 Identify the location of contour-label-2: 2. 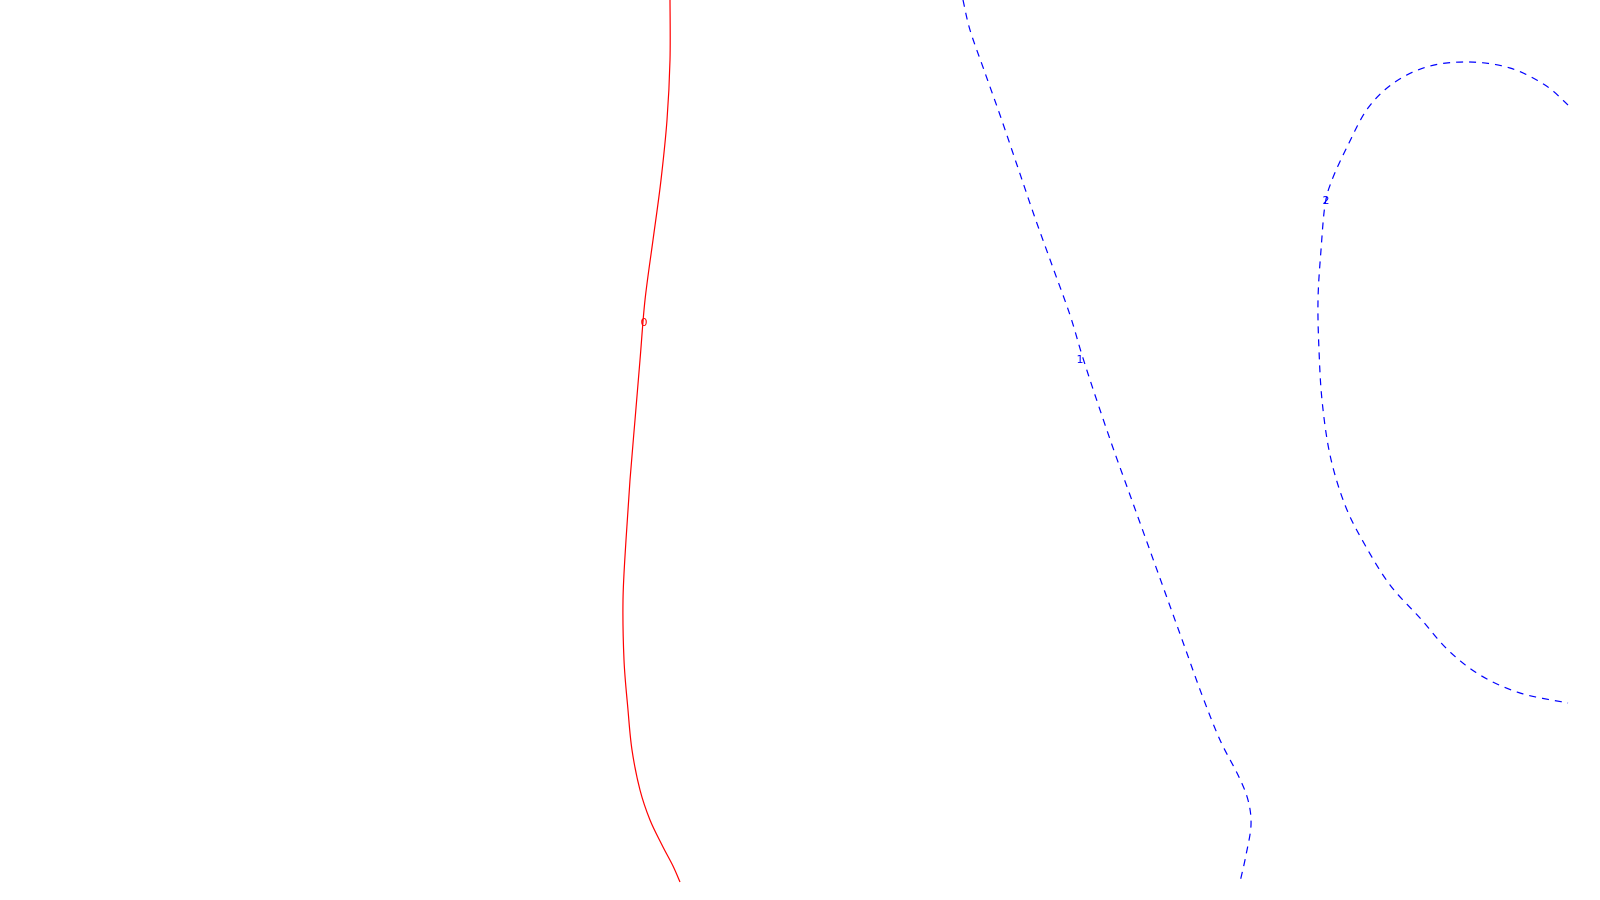
(1326, 200).